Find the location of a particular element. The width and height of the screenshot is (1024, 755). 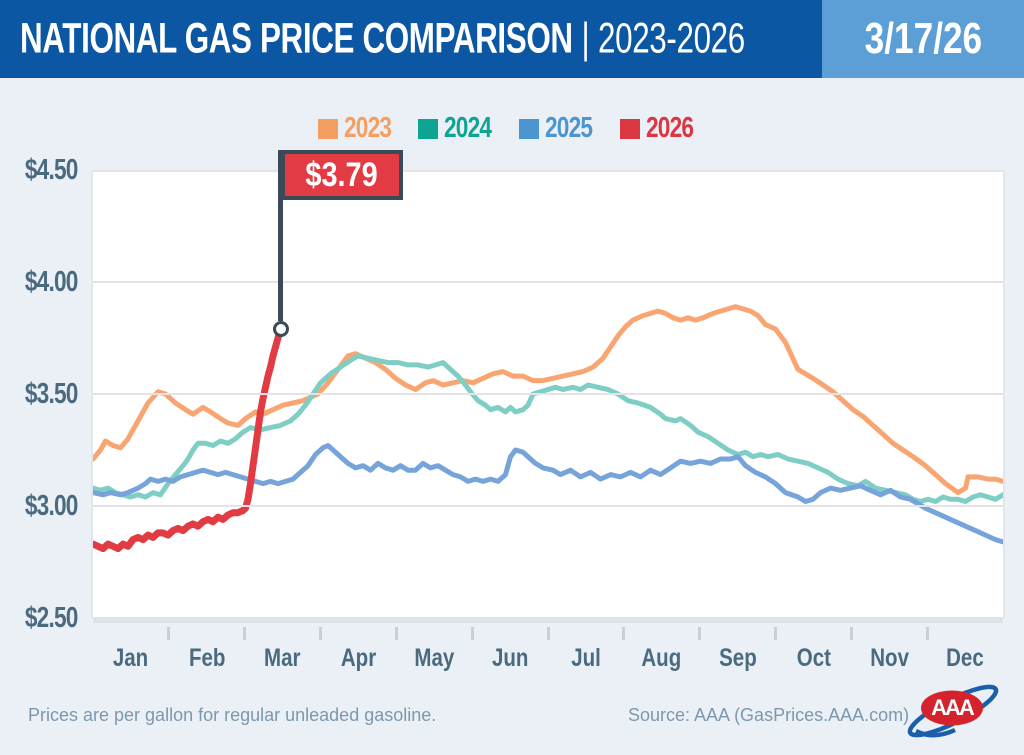

annotation-price-label: $3.79 is located at coordinates (342, 174).